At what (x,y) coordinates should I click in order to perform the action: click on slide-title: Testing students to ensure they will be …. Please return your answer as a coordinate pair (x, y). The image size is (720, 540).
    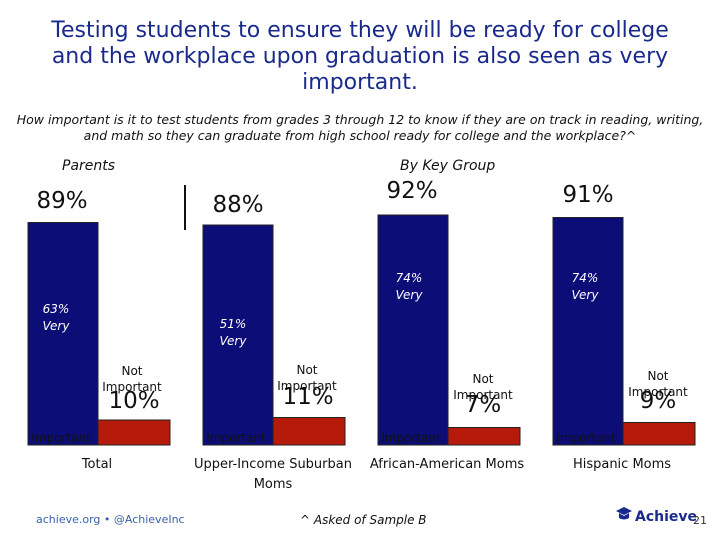
    Looking at the image, I should click on (360, 56).